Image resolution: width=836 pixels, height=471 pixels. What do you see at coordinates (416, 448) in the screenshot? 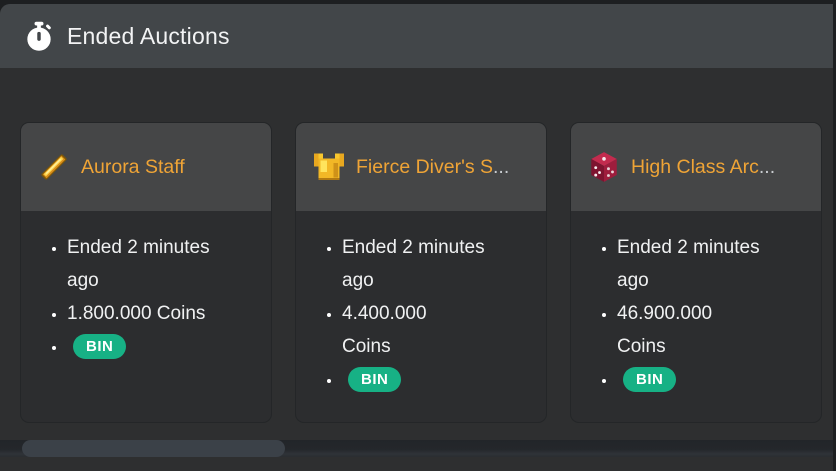
I see `horizontal-scrollbar-track` at bounding box center [416, 448].